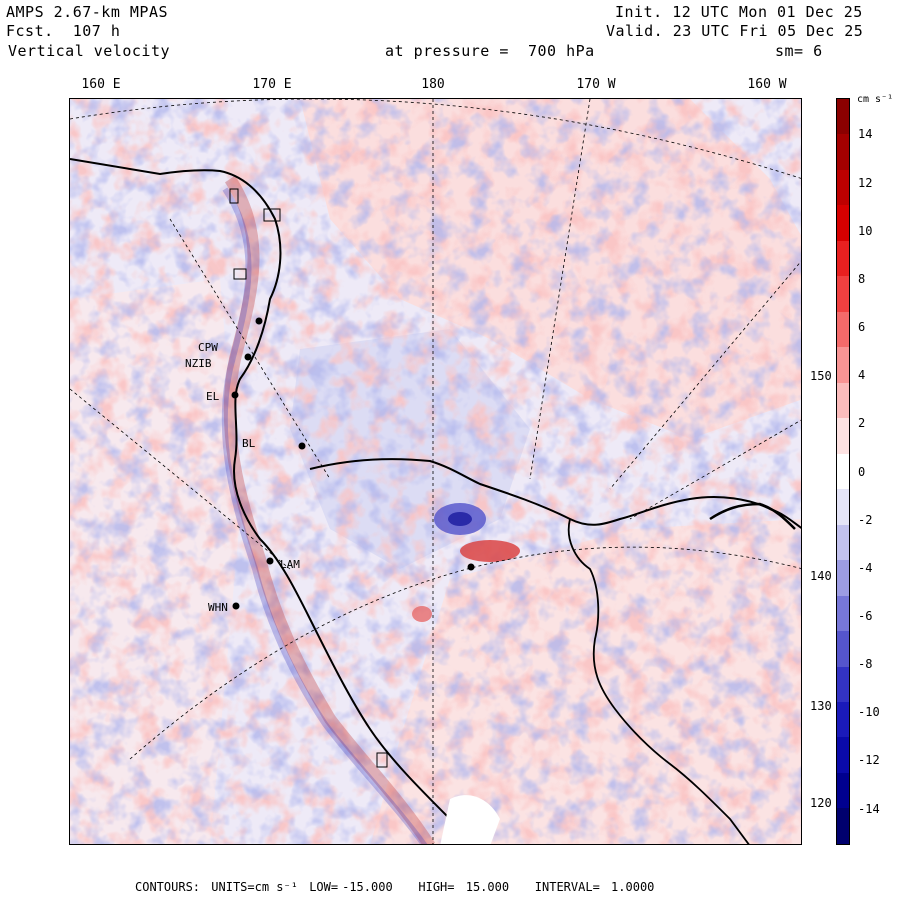 Image resolution: width=900 pixels, height=900 pixels. What do you see at coordinates (865, 182) in the screenshot?
I see `colorbar-tick-label: 12` at bounding box center [865, 182].